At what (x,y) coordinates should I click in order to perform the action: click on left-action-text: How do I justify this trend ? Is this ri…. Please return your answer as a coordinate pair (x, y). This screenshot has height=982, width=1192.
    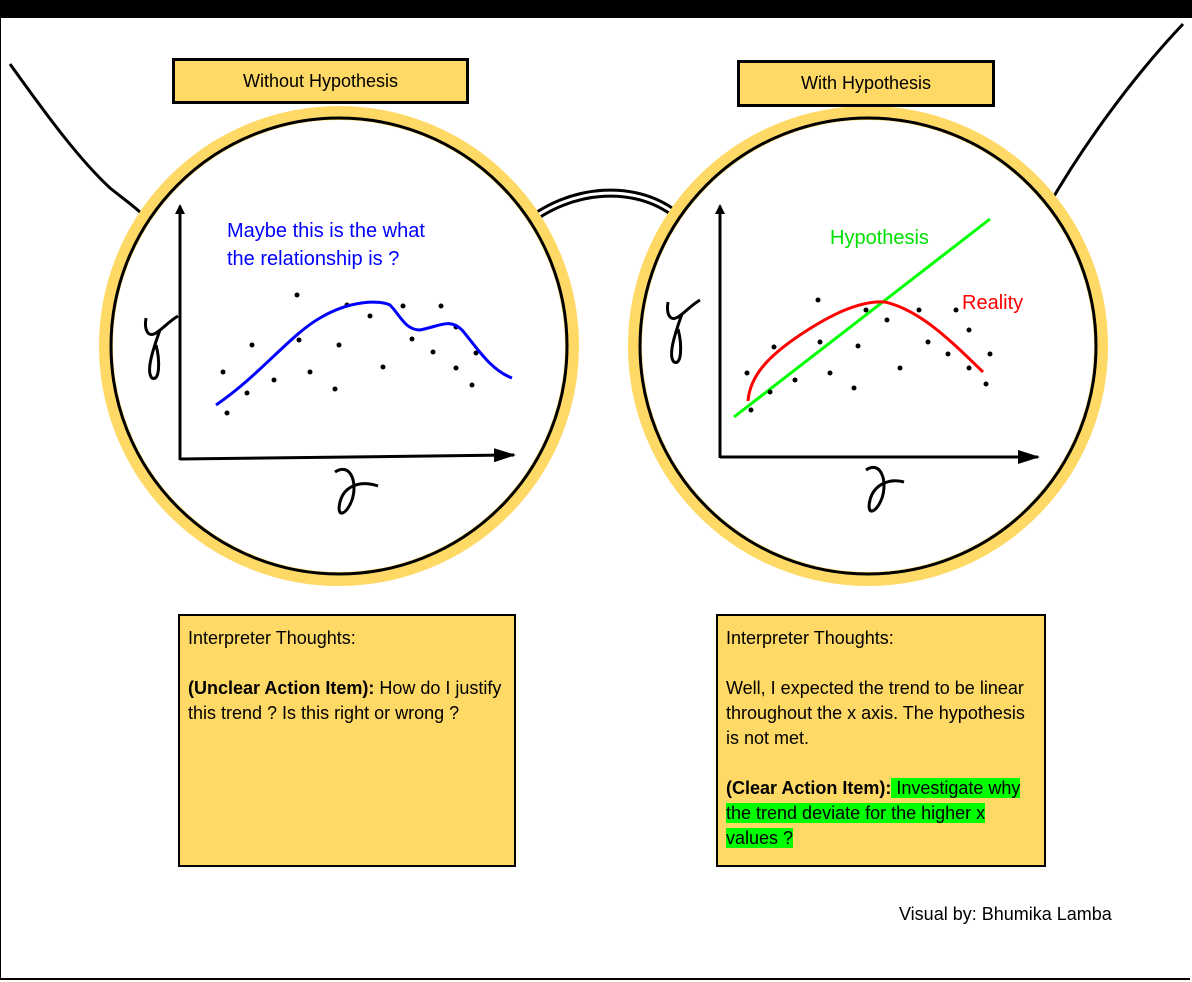
    Looking at the image, I should click on (345, 700).